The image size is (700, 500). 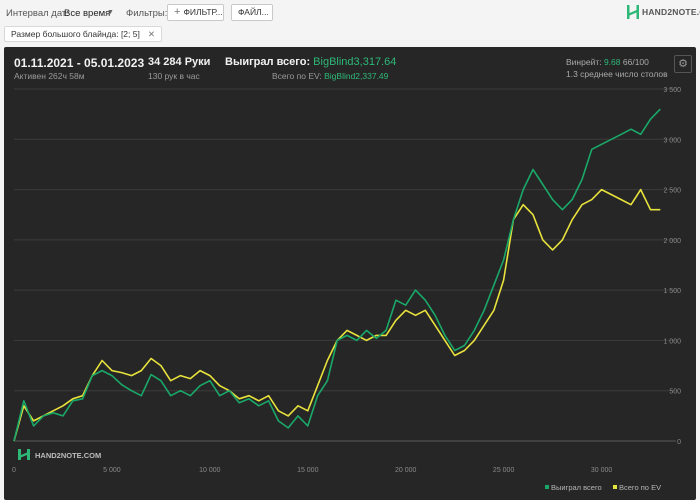 I want to click on chart-watermark: HAND2NOTE.COM, so click(x=59, y=454).